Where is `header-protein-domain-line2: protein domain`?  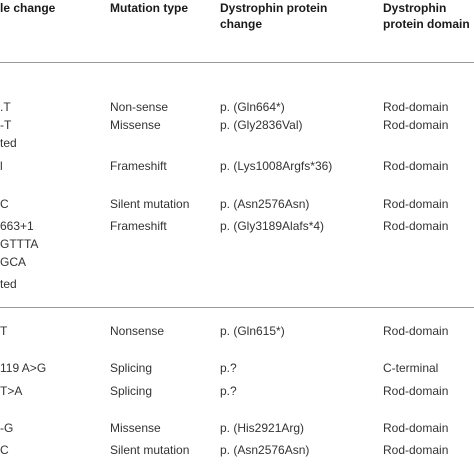 header-protein-domain-line2: protein domain is located at coordinates (426, 24).